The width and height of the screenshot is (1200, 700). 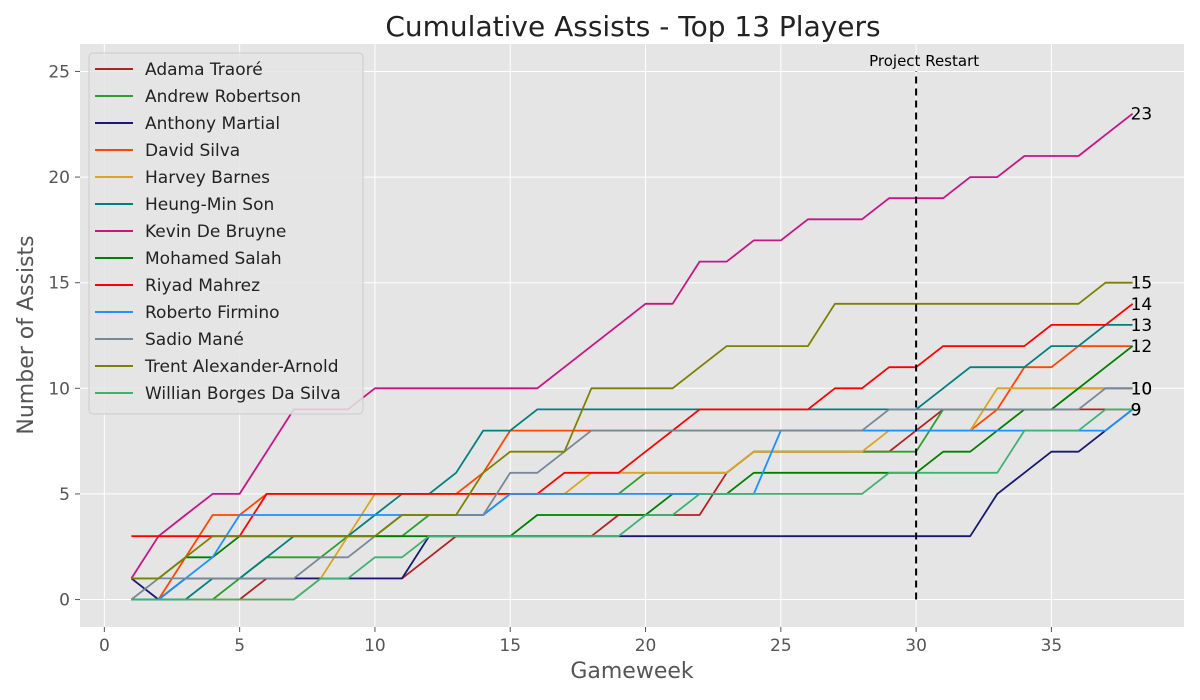 What do you see at coordinates (632, 26) in the screenshot?
I see `chart-title: Cumulative Assists - Top 13 Players` at bounding box center [632, 26].